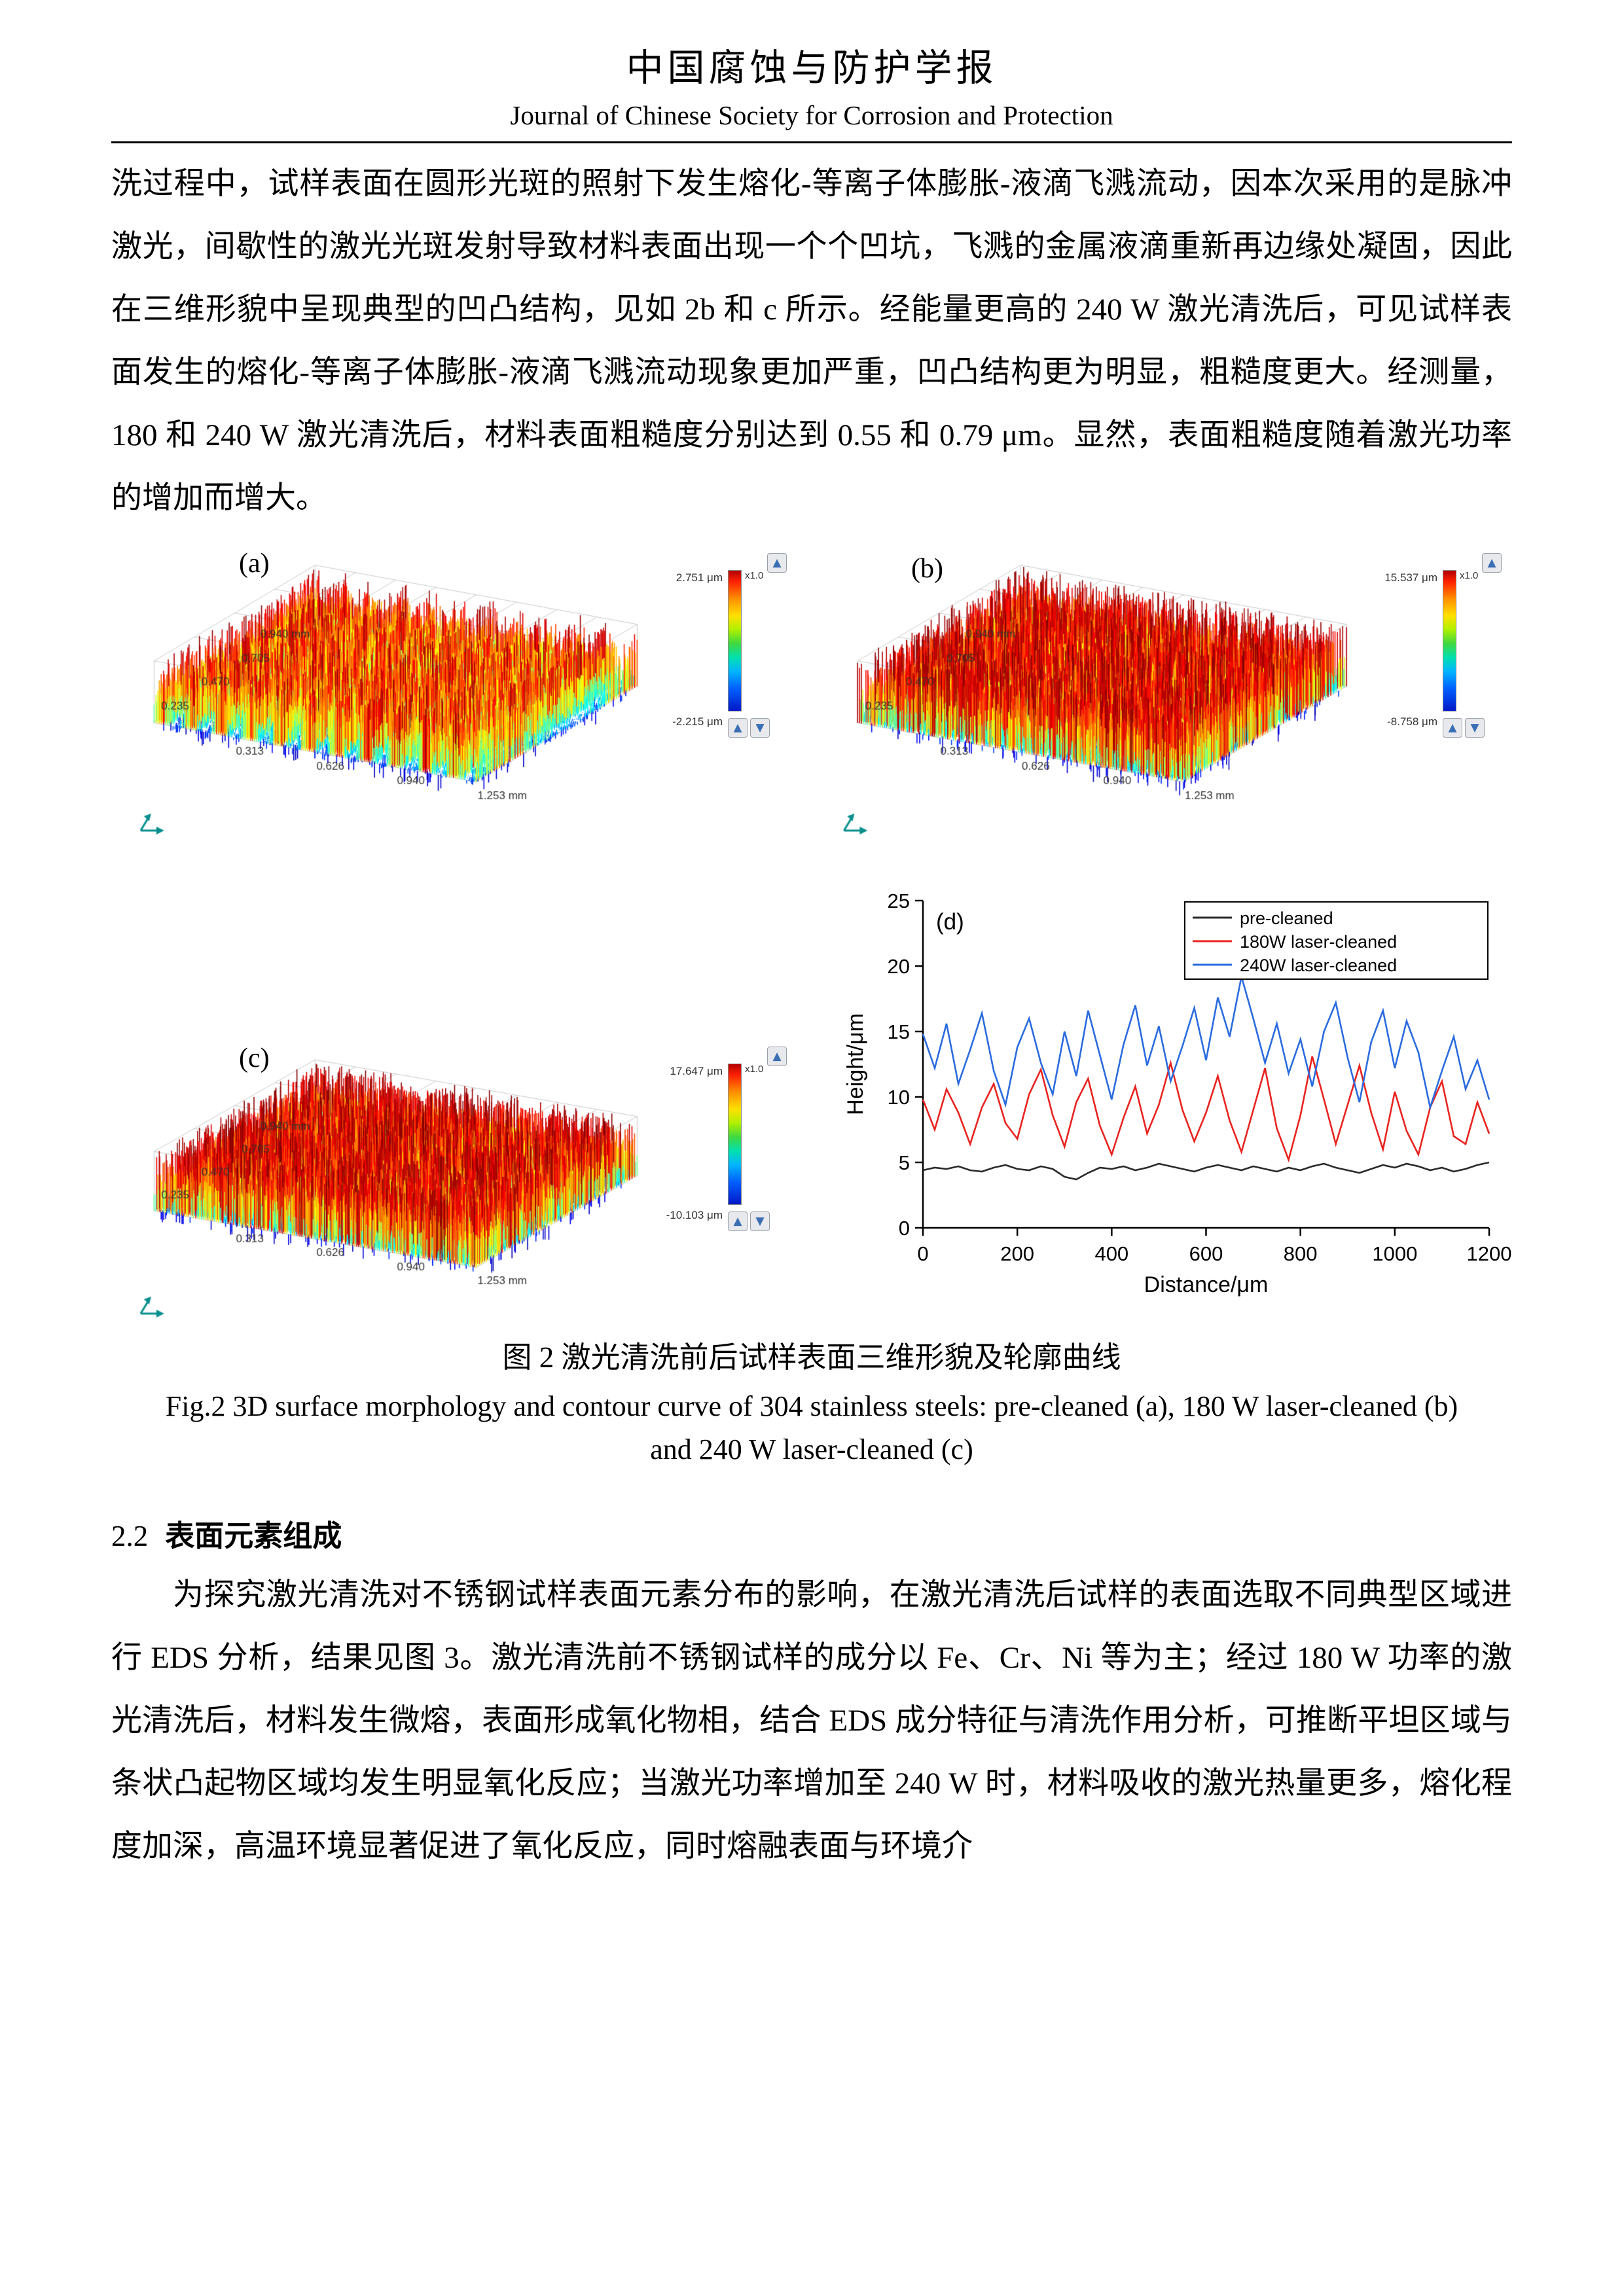 The height and width of the screenshot is (2296, 1624). Describe the element at coordinates (1206, 1284) in the screenshot. I see `svg-text: Distance/μm` at that location.